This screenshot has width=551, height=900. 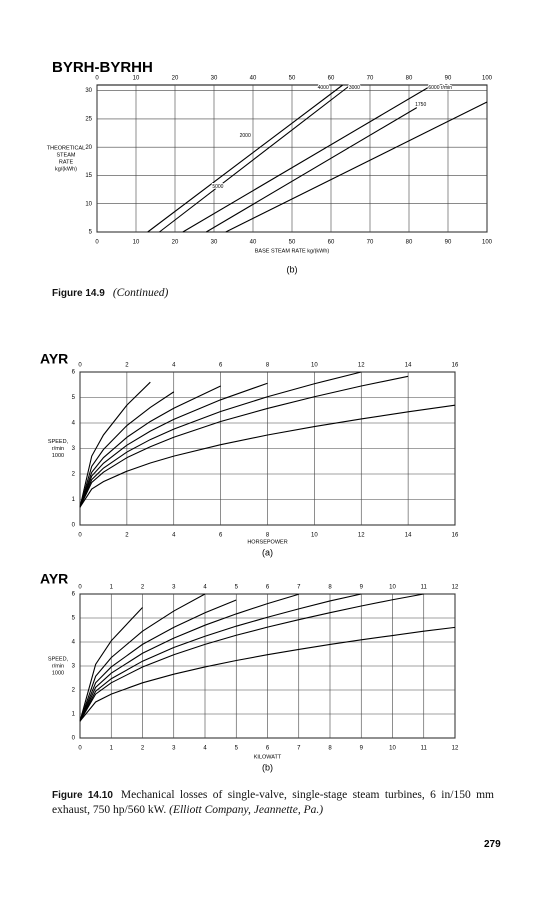 What do you see at coordinates (267, 542) in the screenshot?
I see `x-axis-label: HORSEPOWER` at bounding box center [267, 542].